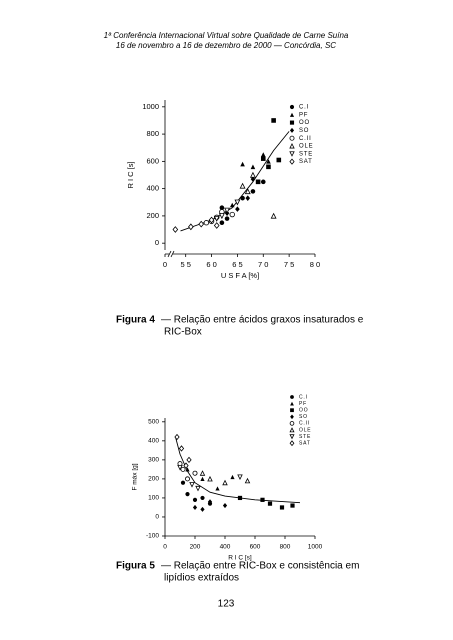 This screenshot has height=640, width=453. What do you see at coordinates (185, 264) in the screenshot?
I see `x-tick-label: 5 5` at bounding box center [185, 264].